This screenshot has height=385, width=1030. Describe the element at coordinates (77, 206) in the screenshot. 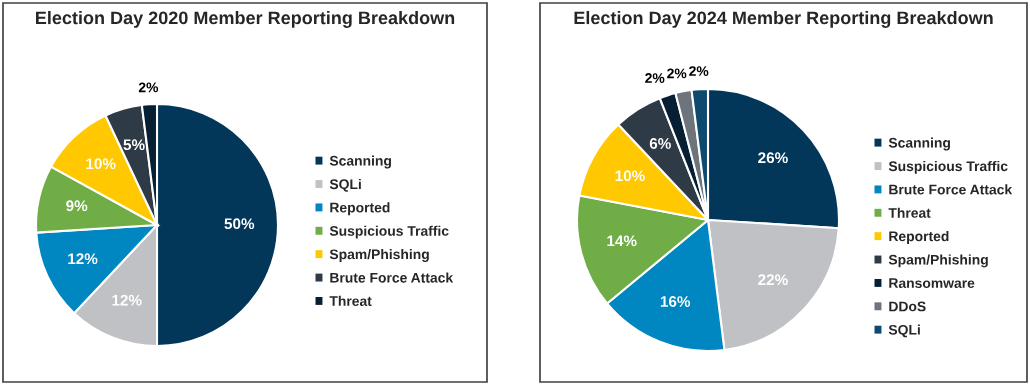

I see `data-label: 9%` at that location.